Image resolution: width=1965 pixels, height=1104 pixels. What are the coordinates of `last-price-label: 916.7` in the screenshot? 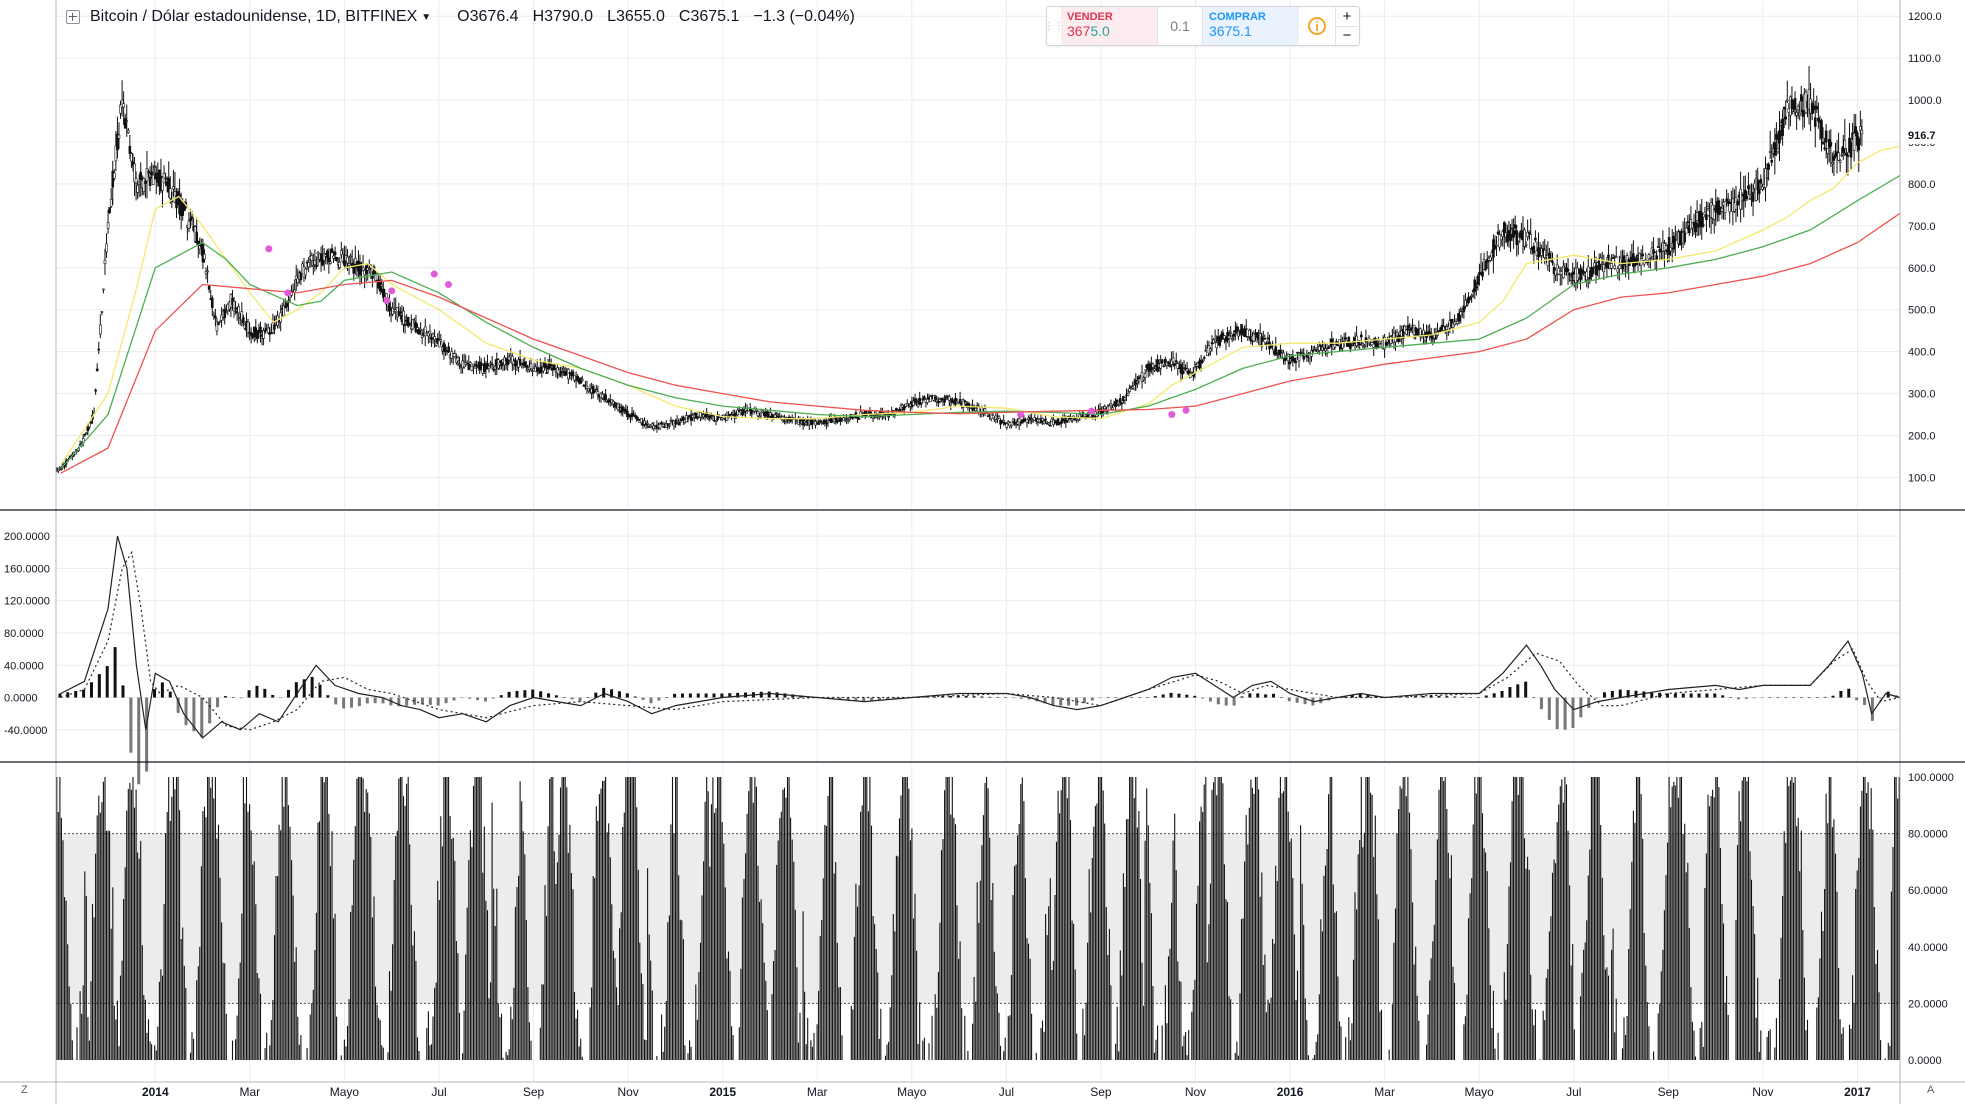 It's located at (1922, 136).